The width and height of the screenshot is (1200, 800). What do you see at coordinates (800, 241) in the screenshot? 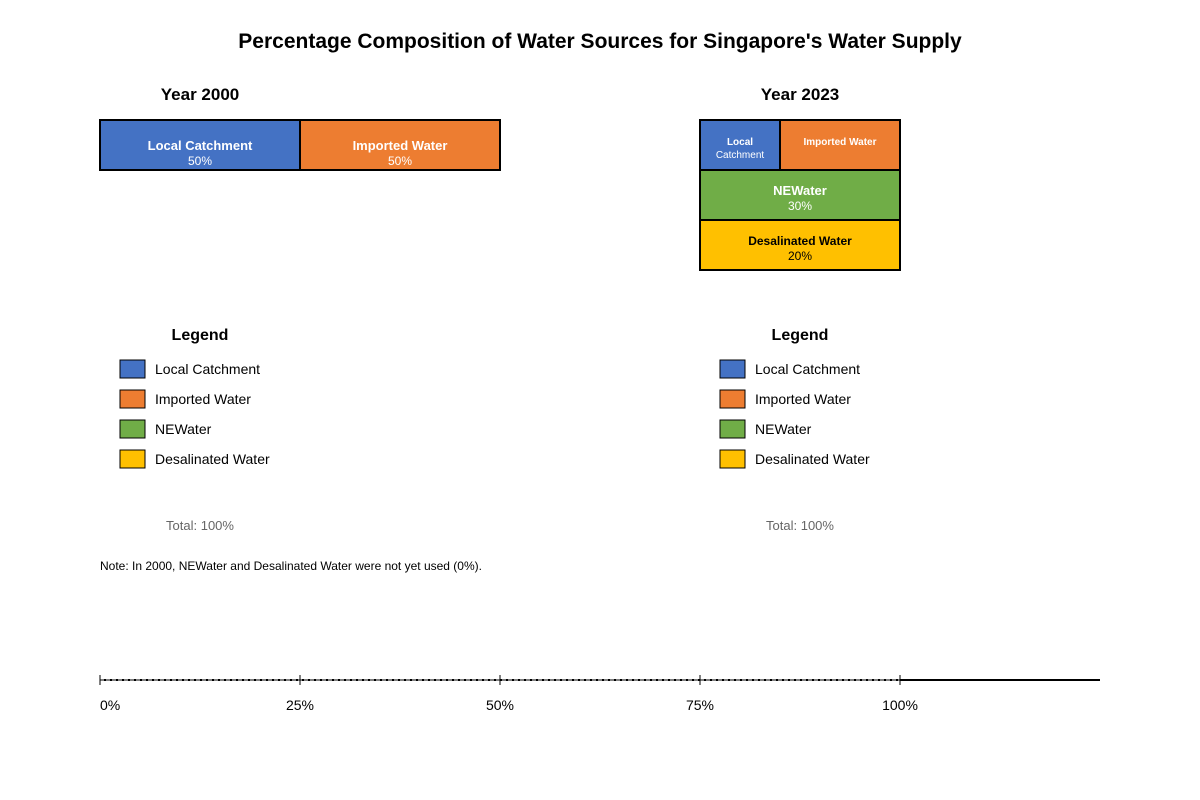
I see `segment-label: Desalinated Water` at bounding box center [800, 241].